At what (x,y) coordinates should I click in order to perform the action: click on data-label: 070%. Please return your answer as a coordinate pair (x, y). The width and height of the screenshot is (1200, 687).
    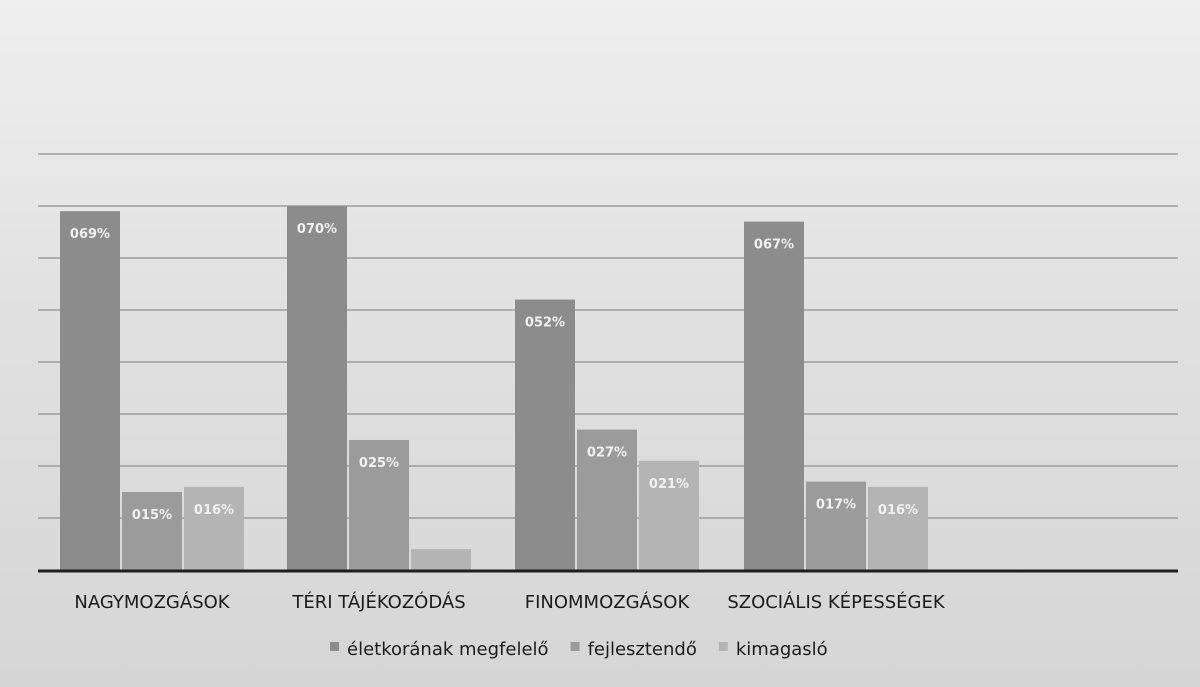
    Looking at the image, I should click on (317, 229).